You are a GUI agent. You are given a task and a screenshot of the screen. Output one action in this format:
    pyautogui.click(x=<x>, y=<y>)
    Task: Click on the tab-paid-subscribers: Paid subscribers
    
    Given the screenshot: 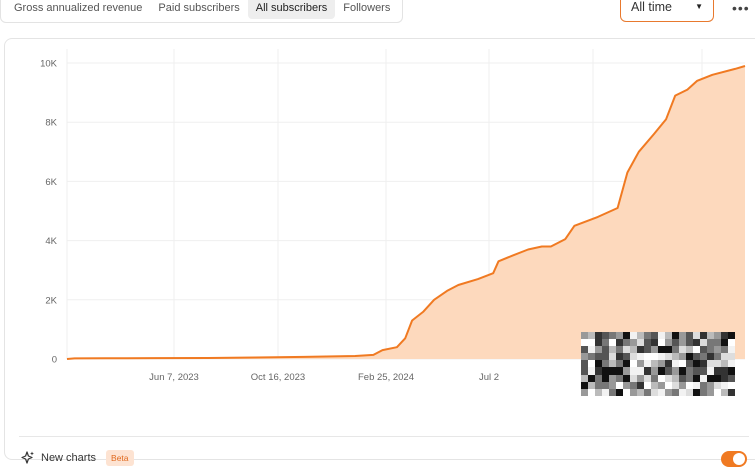 What is the action you would take?
    pyautogui.click(x=199, y=8)
    